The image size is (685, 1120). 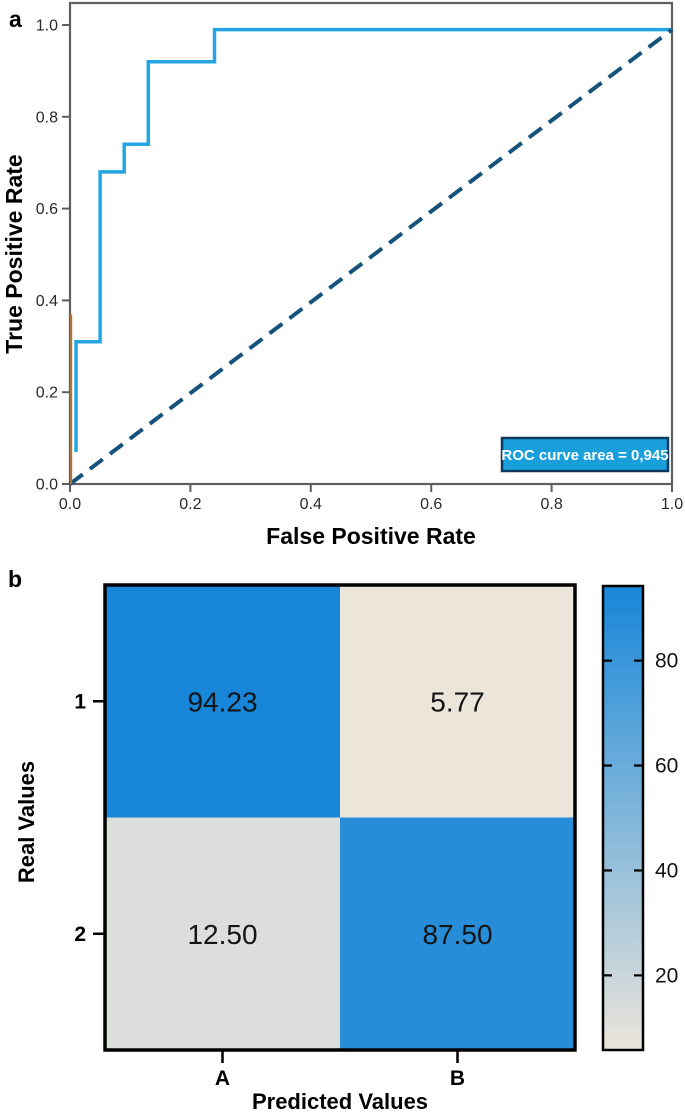 I want to click on legend-label: ROC curve area = 0,945, so click(x=584, y=455).